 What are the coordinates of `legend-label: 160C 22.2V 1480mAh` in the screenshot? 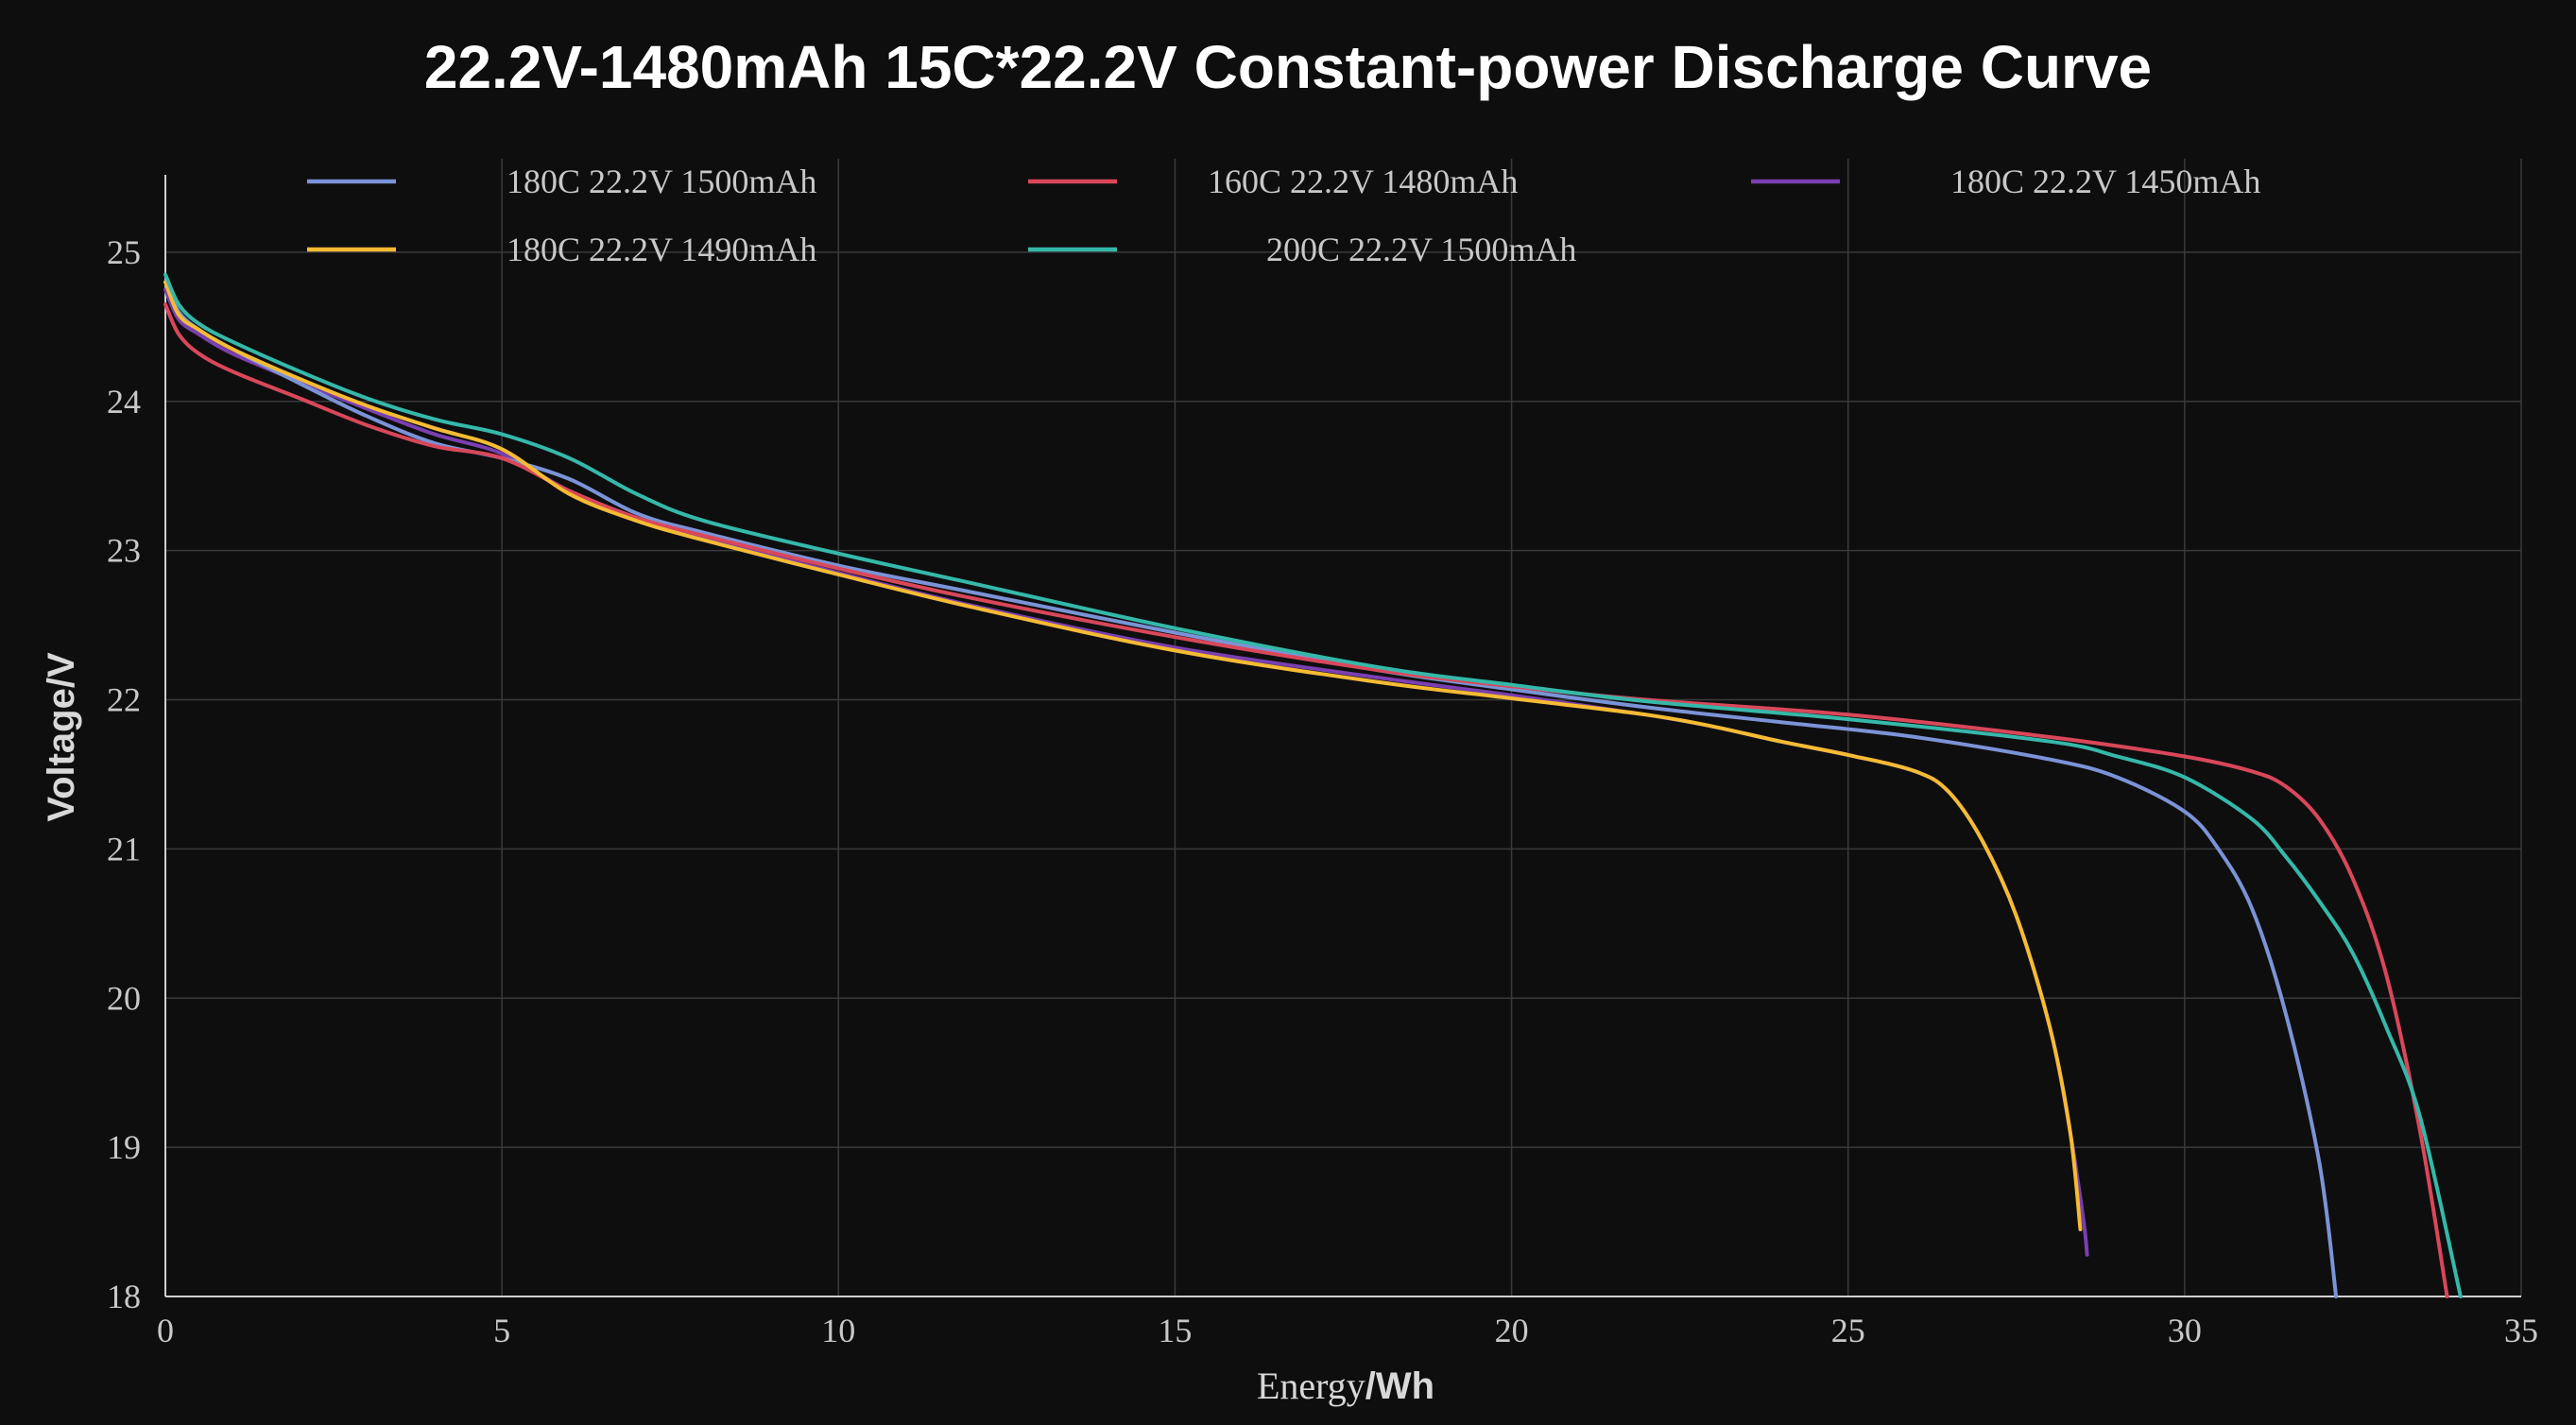 It's located at (1363, 182).